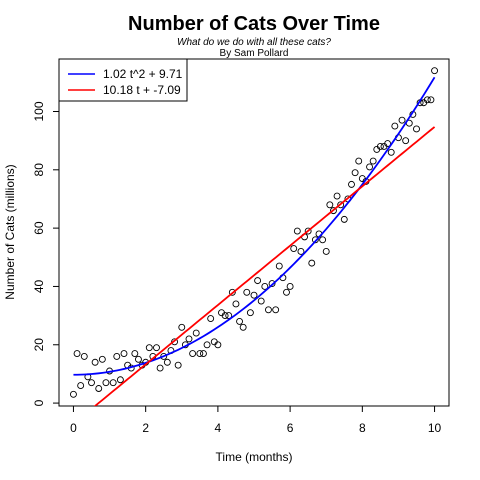  Describe the element at coordinates (142, 90) in the screenshot. I see `legend-label-linear: 10.18 t + -7.09` at that location.